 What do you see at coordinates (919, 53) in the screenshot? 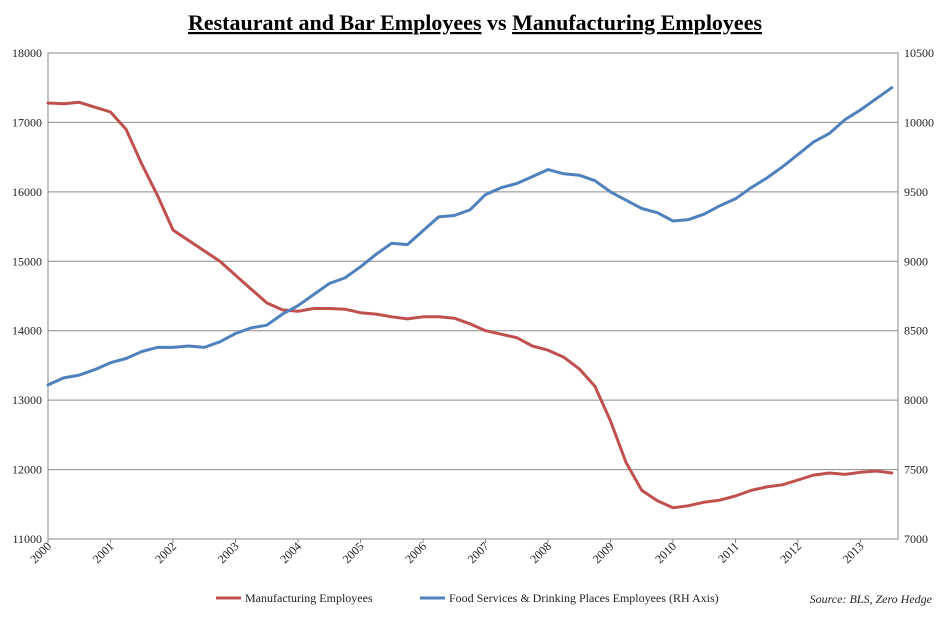
I see `right-tick-label: 10500` at bounding box center [919, 53].